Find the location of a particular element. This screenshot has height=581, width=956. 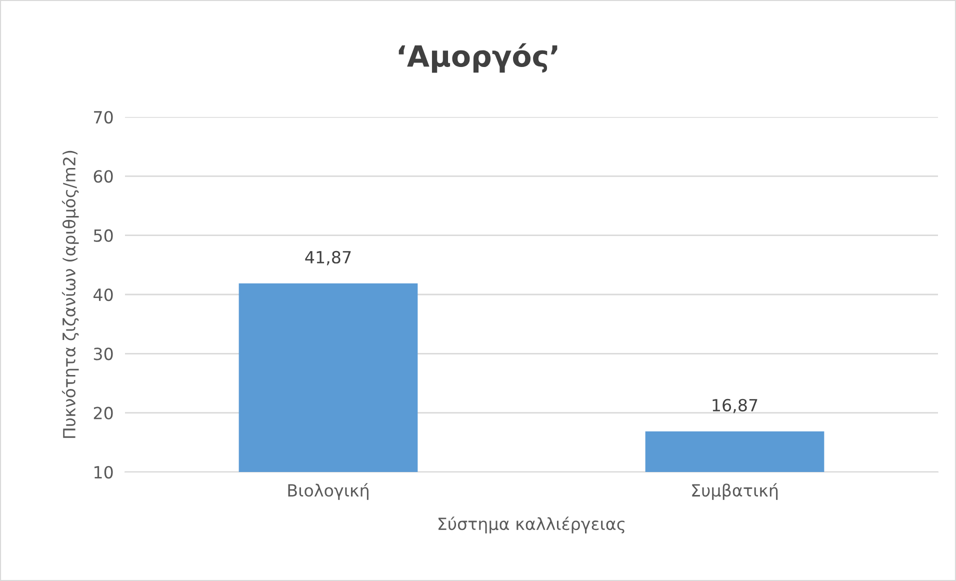

data-label: 16,87 is located at coordinates (735, 406).